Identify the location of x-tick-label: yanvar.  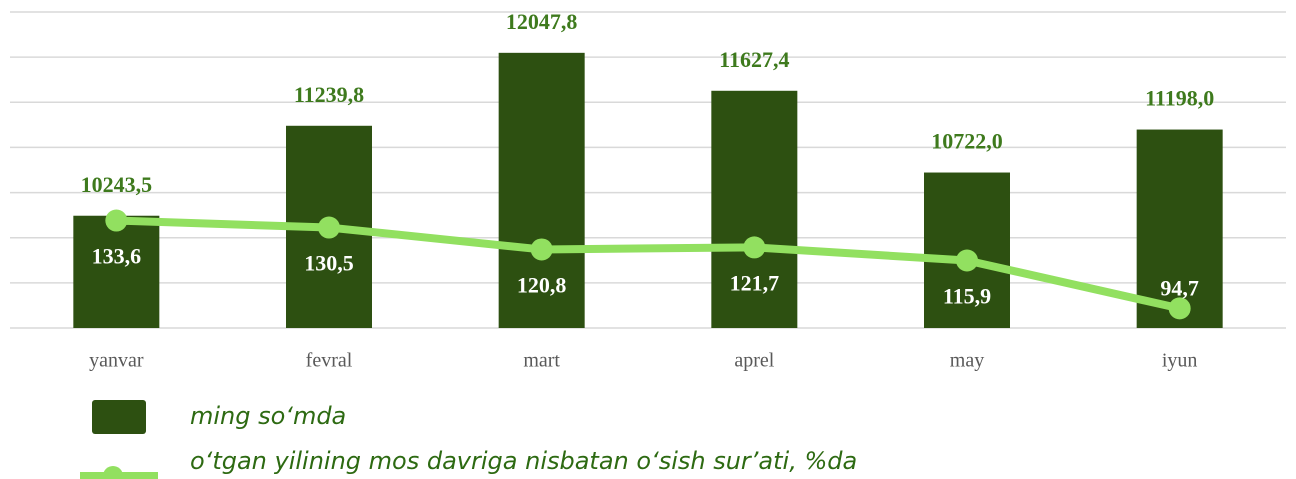
(116, 361).